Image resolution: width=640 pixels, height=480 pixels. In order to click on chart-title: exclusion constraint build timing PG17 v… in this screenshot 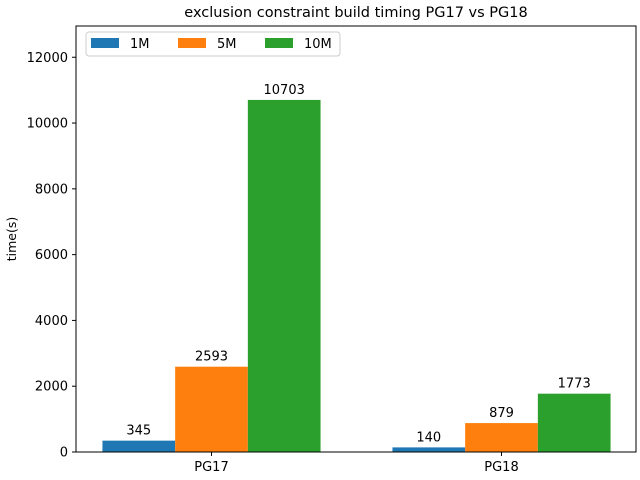, I will do `click(355, 13)`.